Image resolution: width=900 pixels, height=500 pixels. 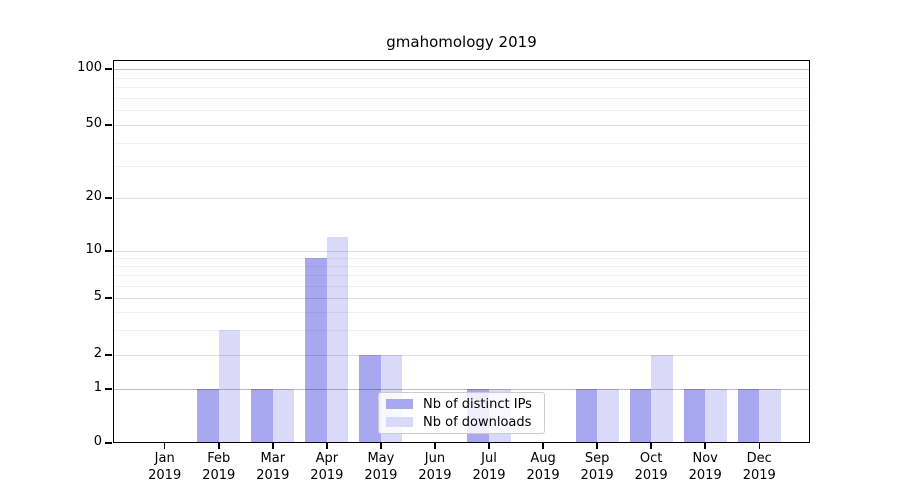 What do you see at coordinates (461, 42) in the screenshot?
I see `chart-title: gmahomology 2019` at bounding box center [461, 42].